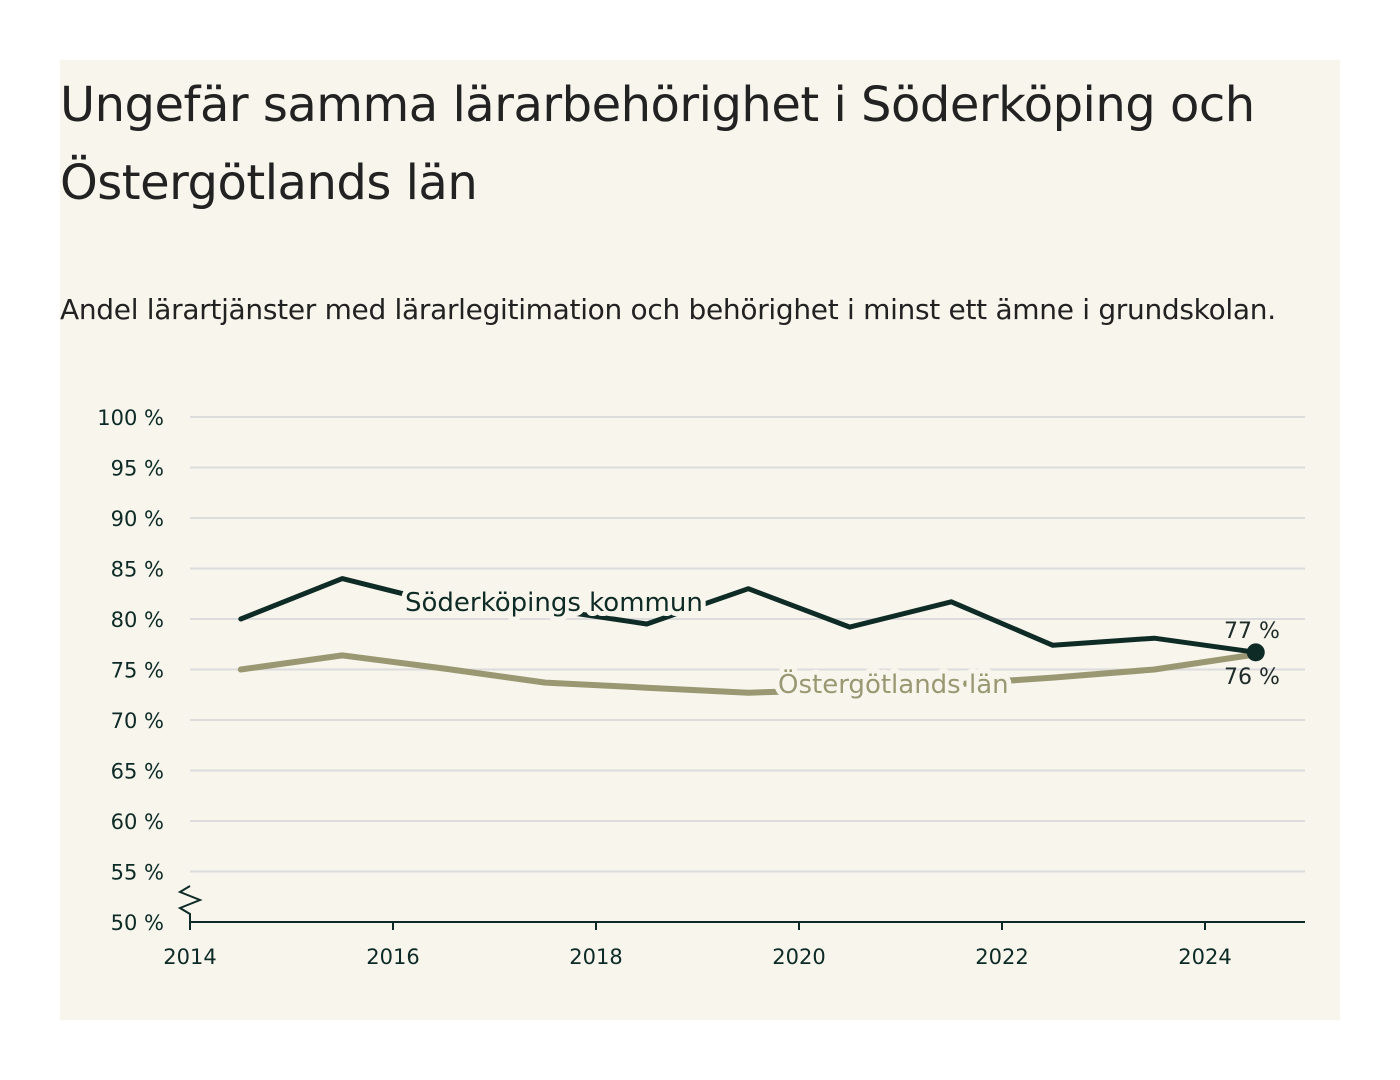  I want to click on y-tick-label: 100 %, so click(130, 418).